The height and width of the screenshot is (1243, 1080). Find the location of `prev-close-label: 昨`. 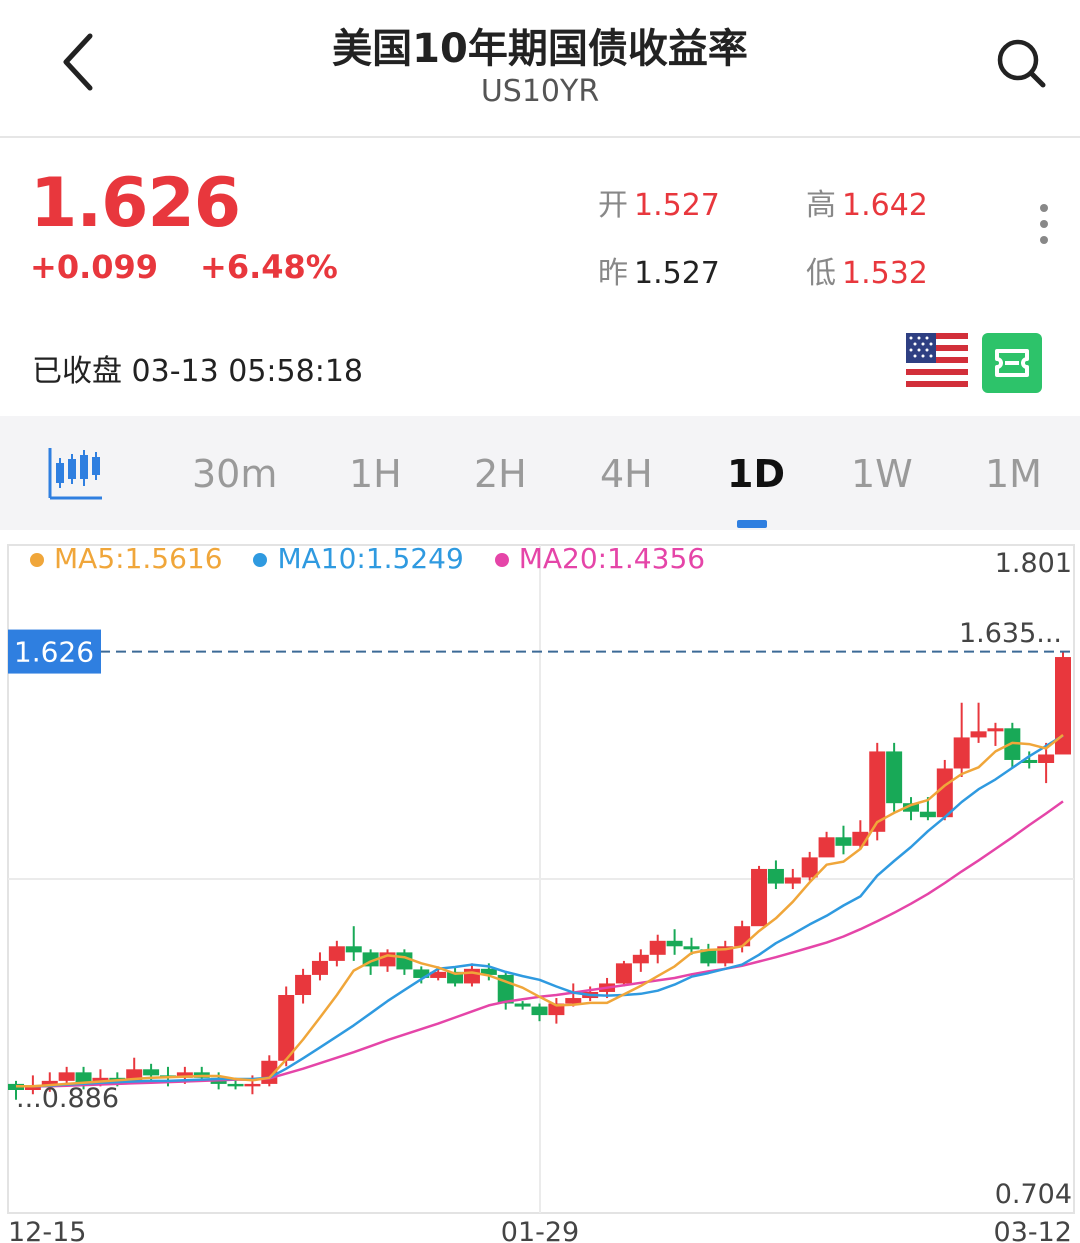

prev-close-label: 昨 is located at coordinates (613, 273).